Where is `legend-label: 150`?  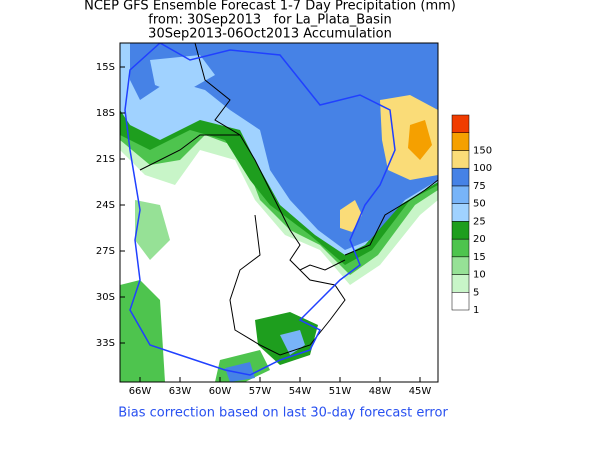
legend-label: 150 is located at coordinates (482, 150).